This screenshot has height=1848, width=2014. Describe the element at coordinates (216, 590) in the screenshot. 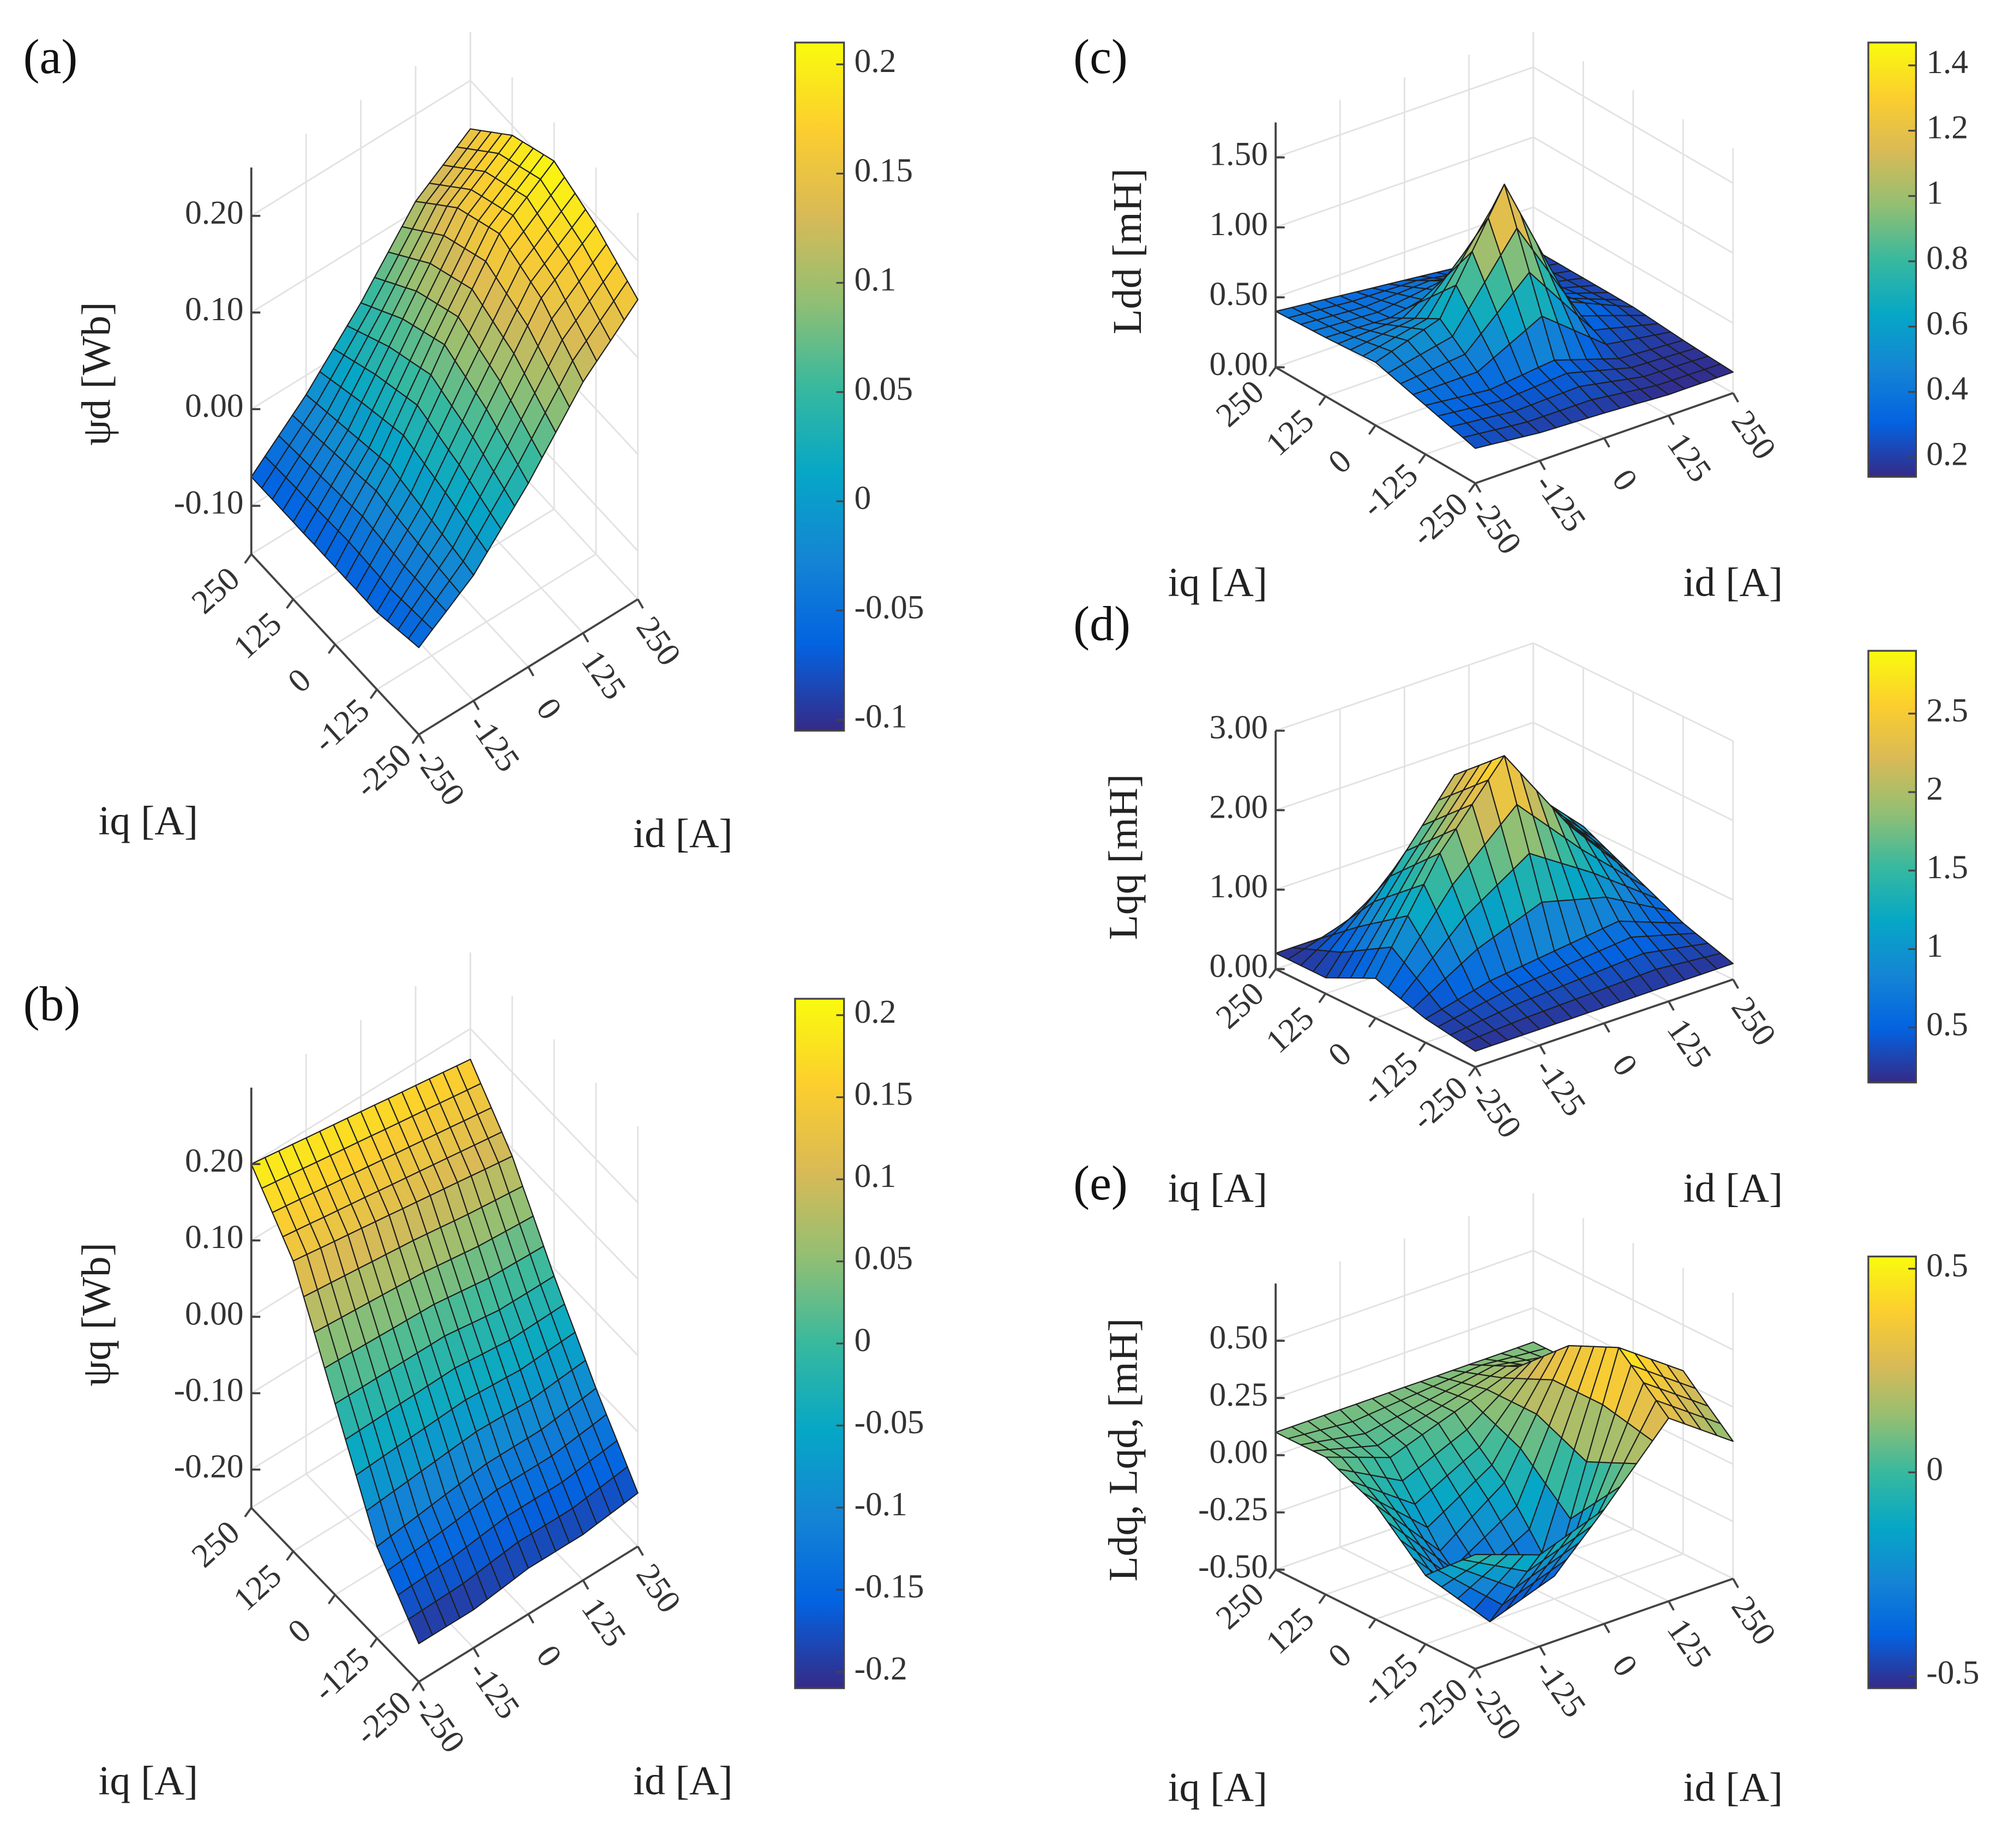

I see `y-tick-label: 250` at that location.